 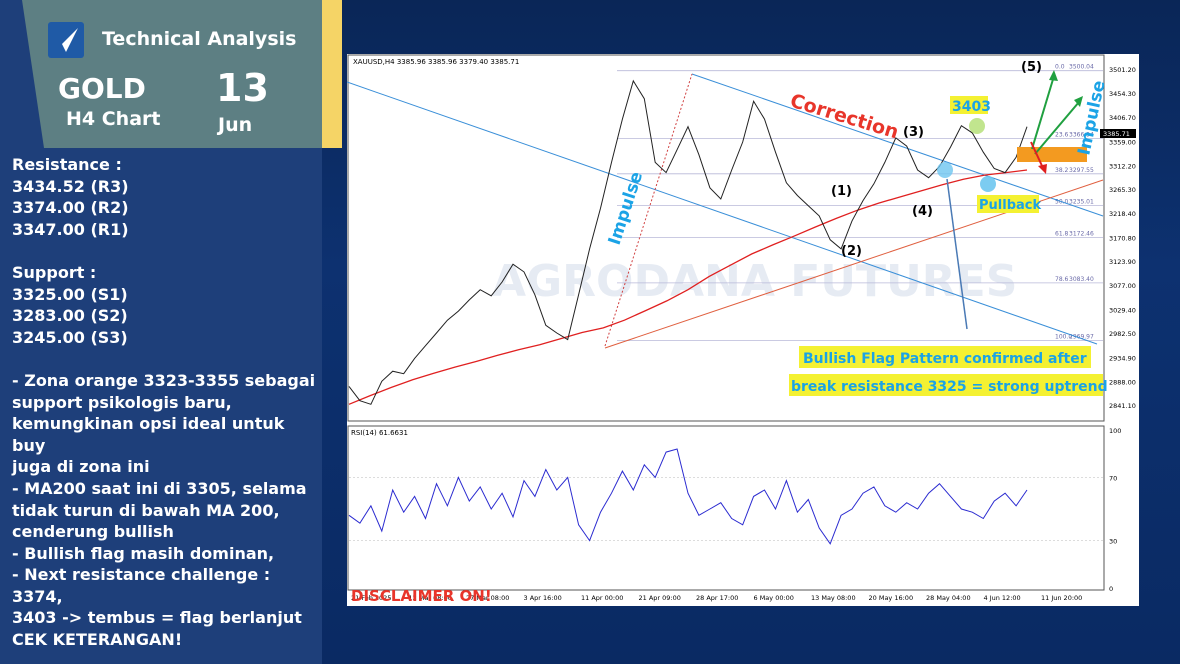 I want to click on impulse-leg, so click(x=648, y=210).